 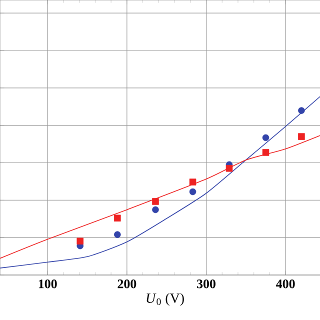 I want to click on x-tick-label: 400, so click(x=285, y=284).